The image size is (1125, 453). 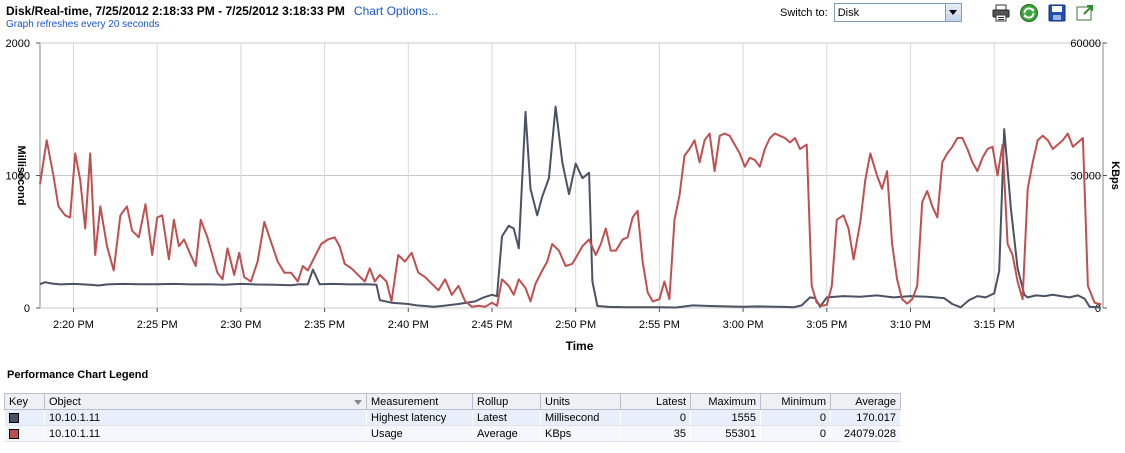 What do you see at coordinates (358, 402) in the screenshot?
I see `sort-desc-icon` at bounding box center [358, 402].